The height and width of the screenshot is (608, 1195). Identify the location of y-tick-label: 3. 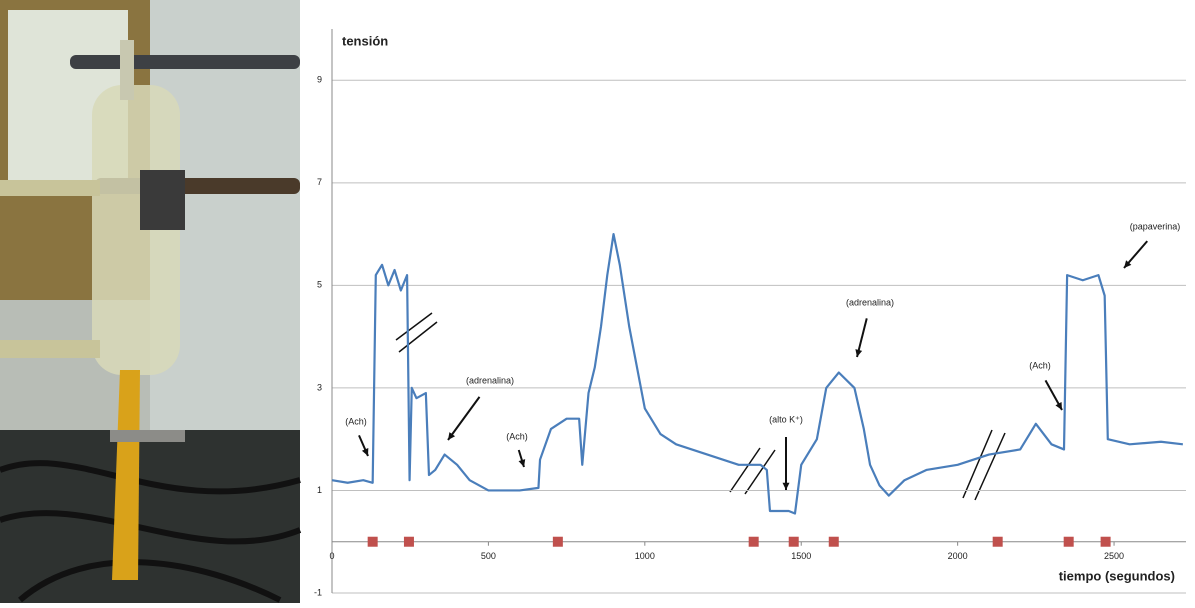
(319, 387).